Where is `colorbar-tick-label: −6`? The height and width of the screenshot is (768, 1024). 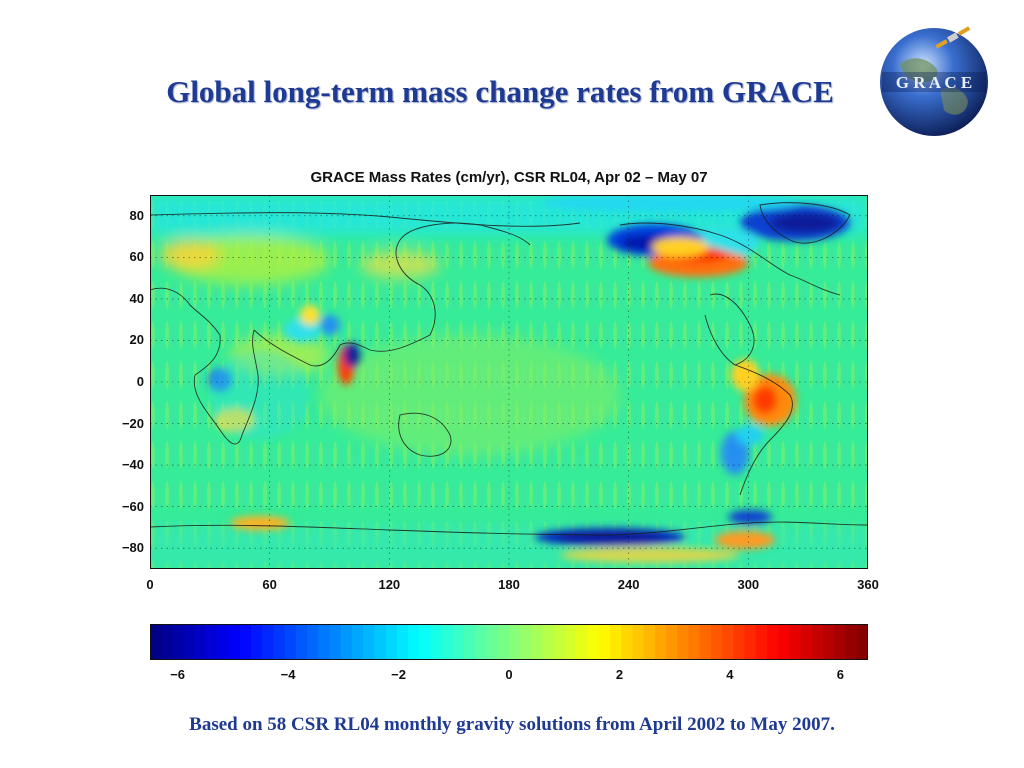 colorbar-tick-label: −6 is located at coordinates (178, 674).